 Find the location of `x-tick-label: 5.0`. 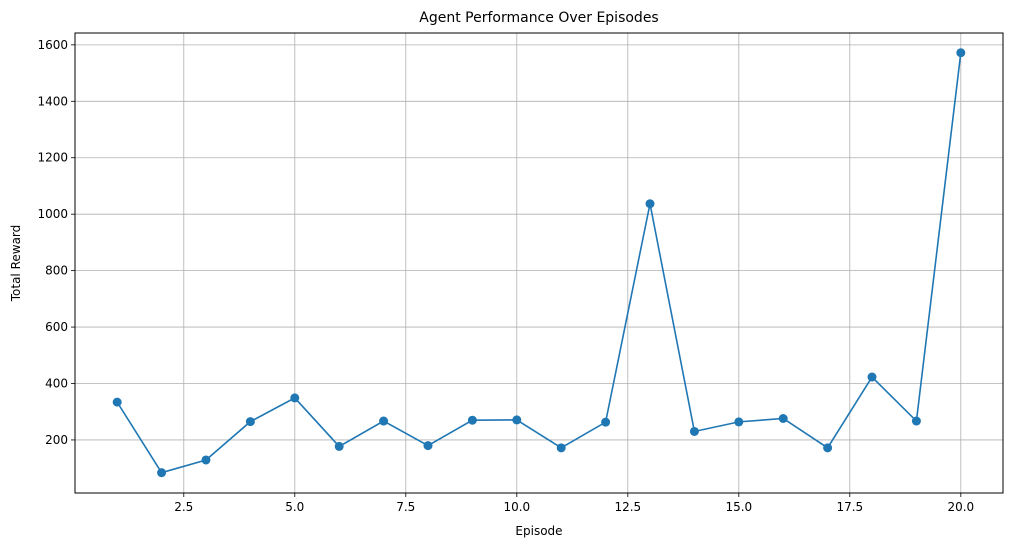

x-tick-label: 5.0 is located at coordinates (294, 507).